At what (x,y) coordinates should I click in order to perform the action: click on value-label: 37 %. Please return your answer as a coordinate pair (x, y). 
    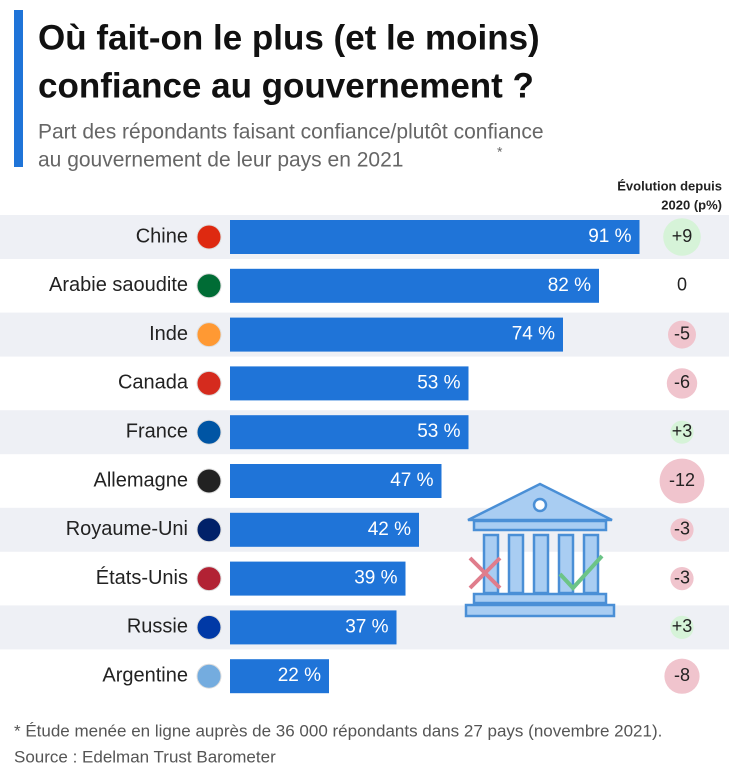
    Looking at the image, I should click on (366, 626).